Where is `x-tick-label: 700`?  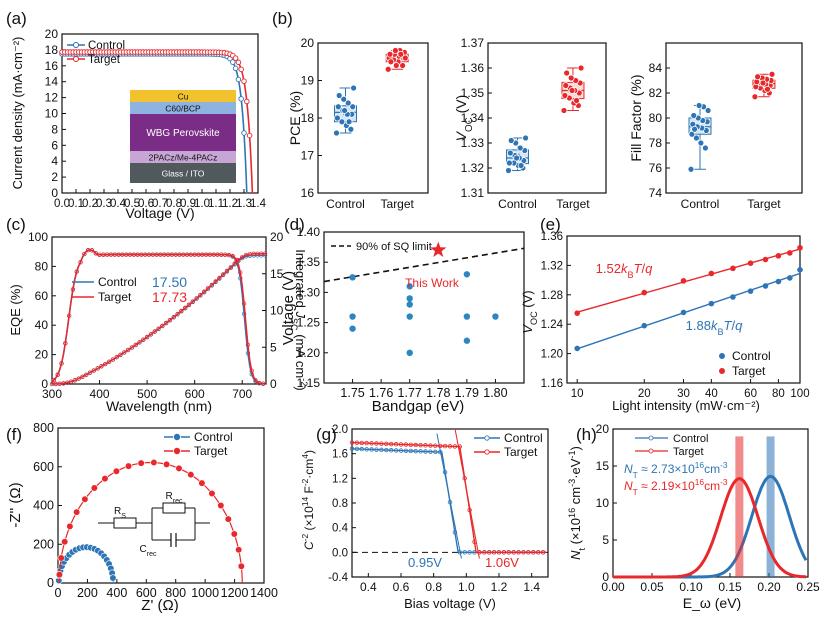
x-tick-label: 700 is located at coordinates (242, 394).